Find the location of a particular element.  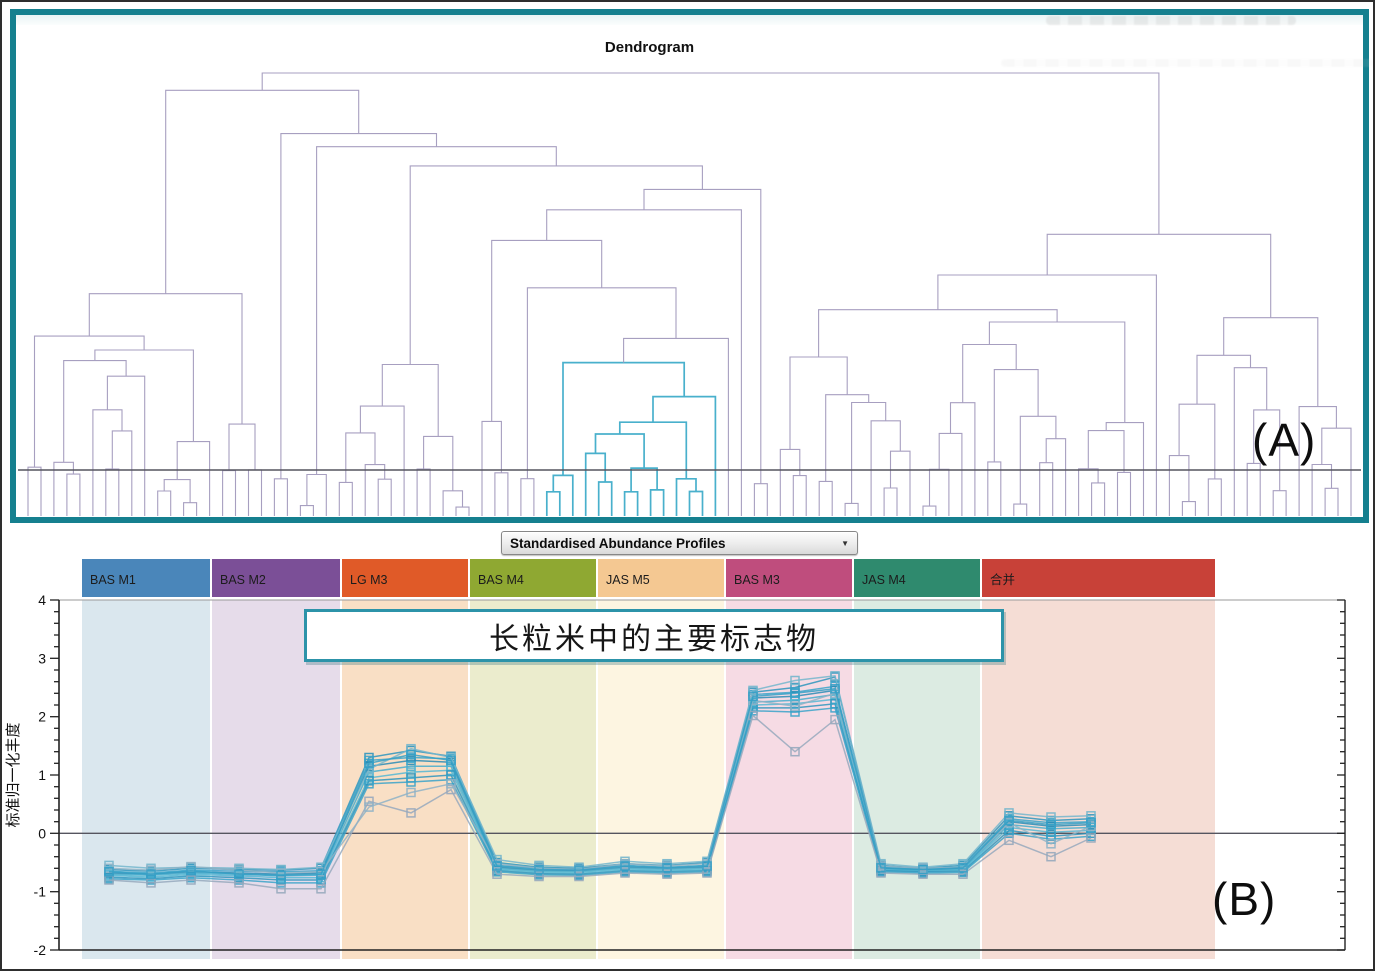

chart-title-overlay: 长粒米中的主要标志物 is located at coordinates (654, 635).